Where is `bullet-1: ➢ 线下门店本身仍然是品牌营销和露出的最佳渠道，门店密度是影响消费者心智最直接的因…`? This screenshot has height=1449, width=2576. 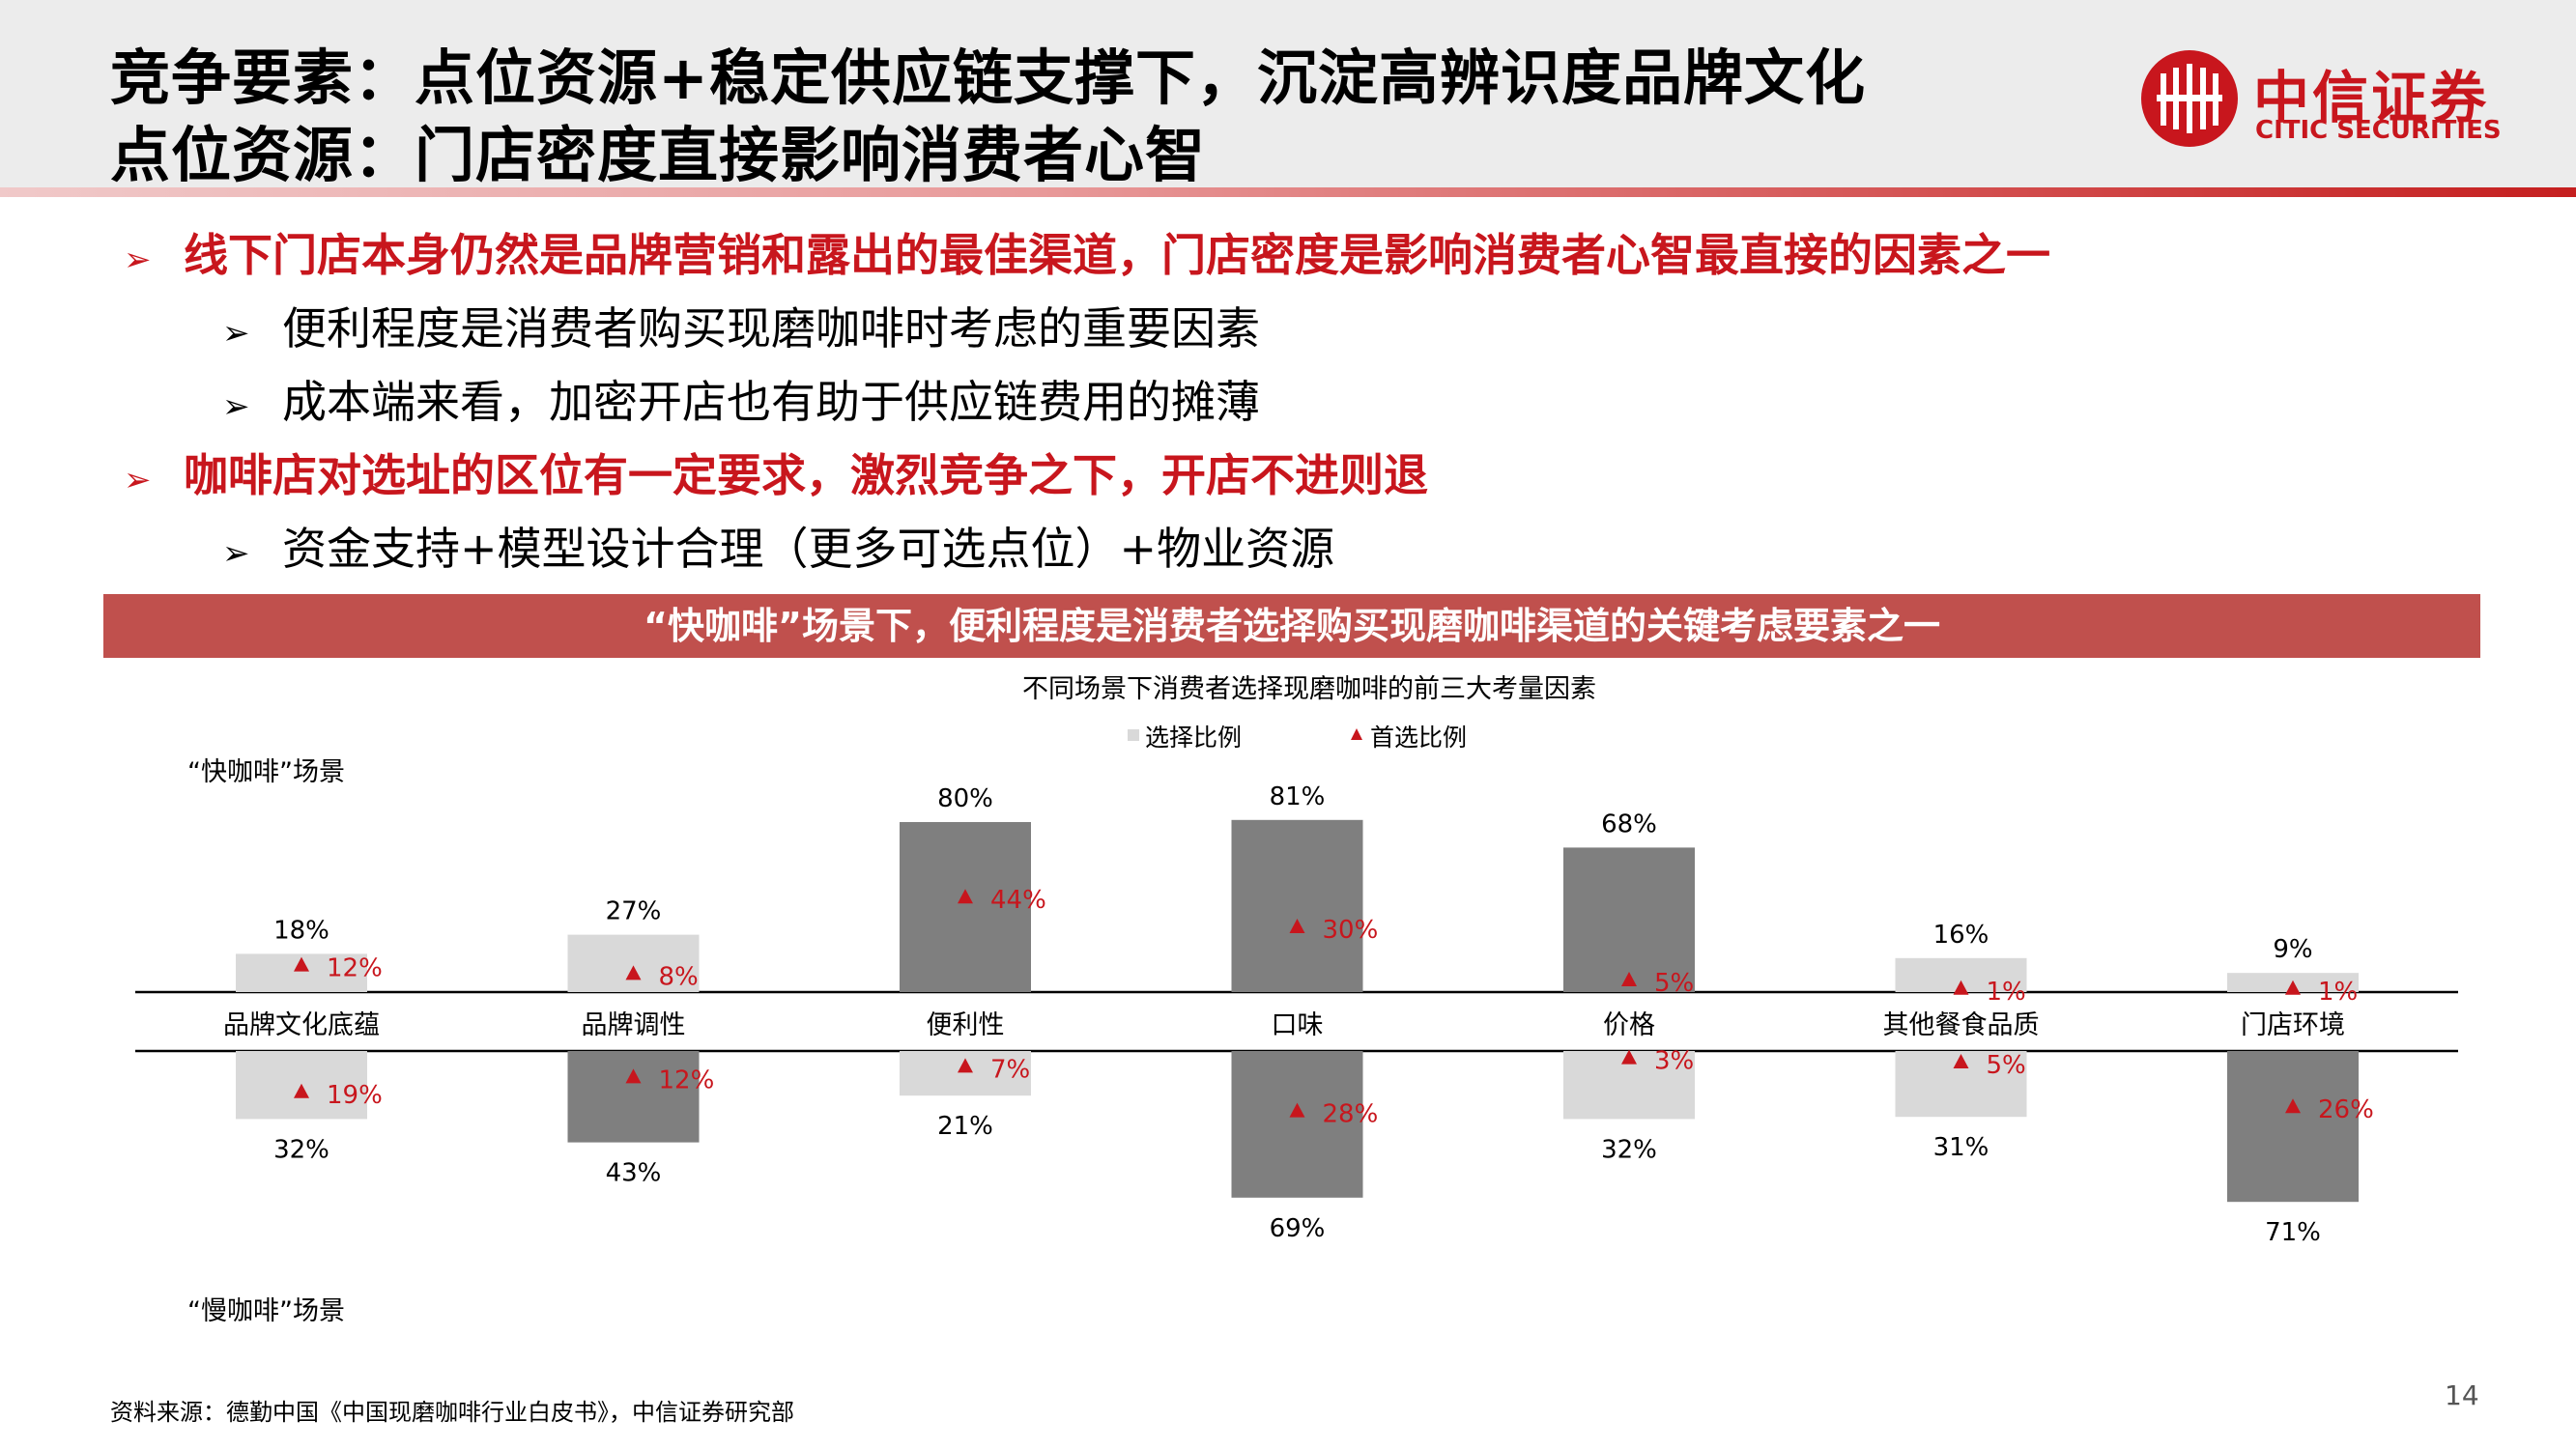
bullet-1: ➢ 线下门店本身仍然是品牌营销和露出的最佳渠道，门店密度是影响消费者心智最直接的因… is located at coordinates (1087, 252).